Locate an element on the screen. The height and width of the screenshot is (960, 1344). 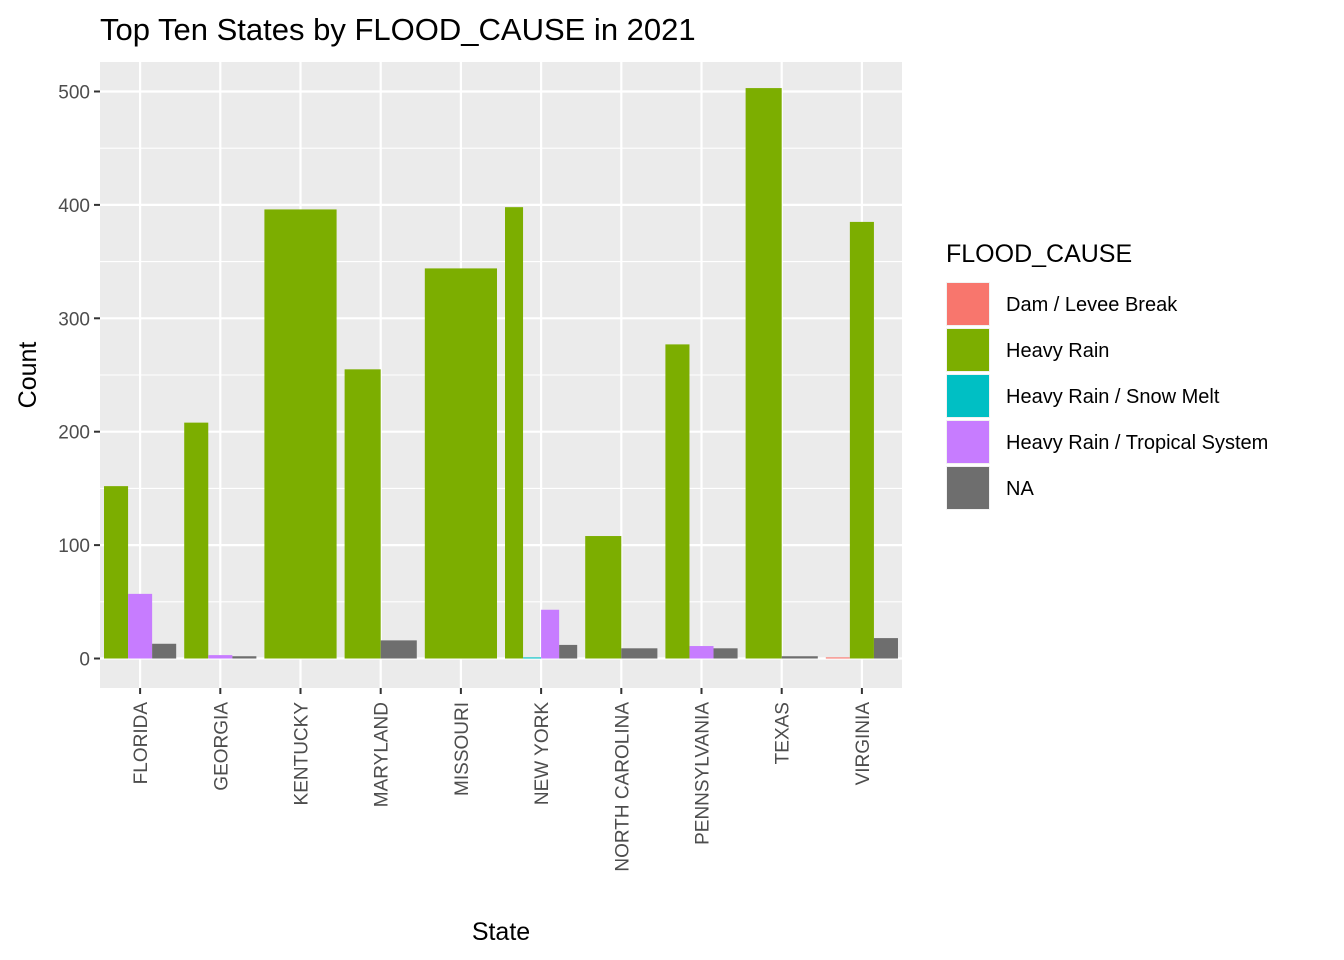
y-tick-label: 400 is located at coordinates (74, 206).